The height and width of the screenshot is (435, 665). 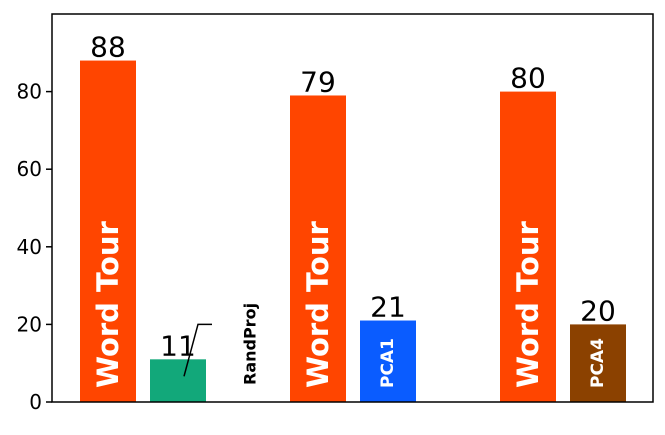 I want to click on y-tick-label: 80, so click(x=29, y=92).